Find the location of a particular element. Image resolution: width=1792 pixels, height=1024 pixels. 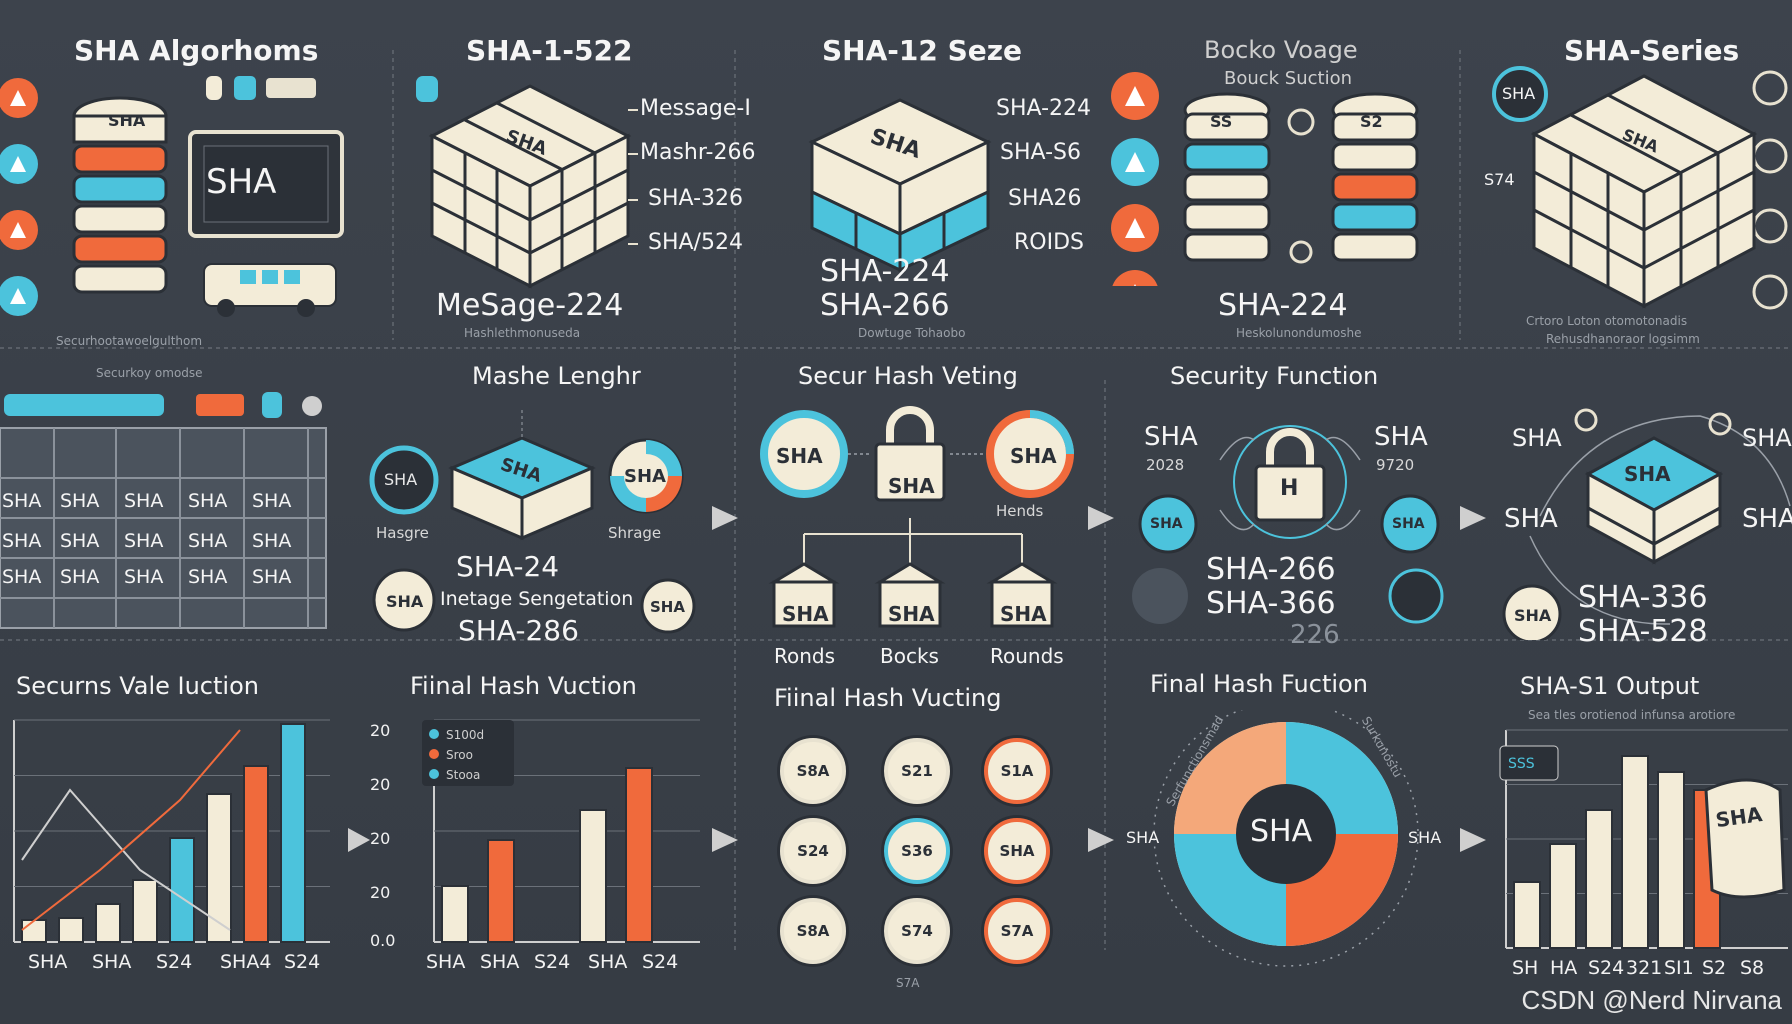

panel1-caption: Securhootawoelgulthom is located at coordinates (129, 341).